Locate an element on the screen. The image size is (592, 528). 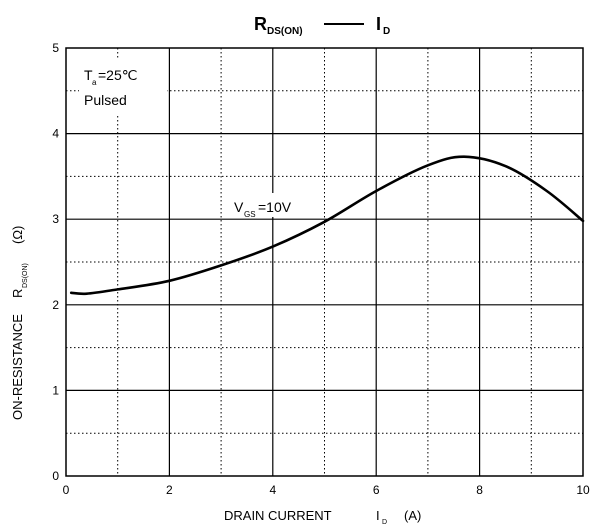
y-tick-label: 2 is located at coordinates (55, 305).